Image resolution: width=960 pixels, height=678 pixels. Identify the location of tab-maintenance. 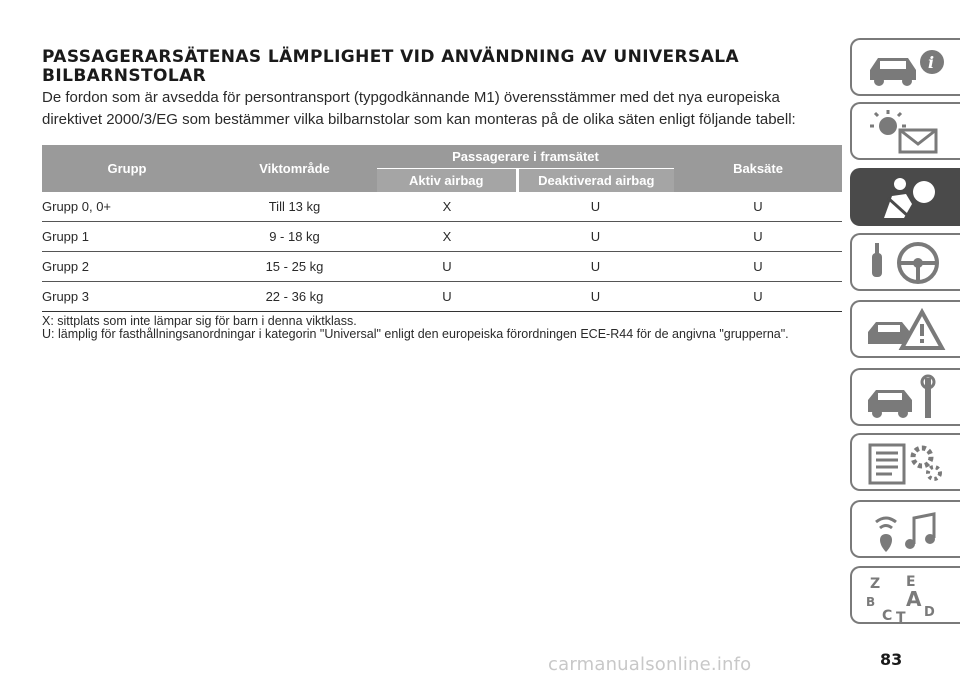
(905, 397).